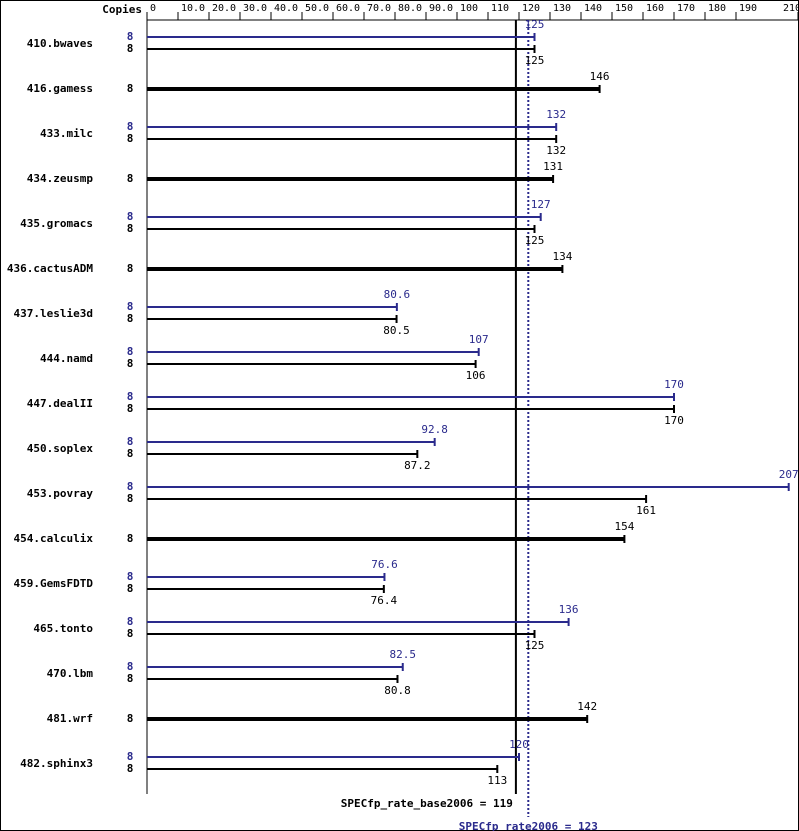  What do you see at coordinates (403, 654) in the screenshot?
I see `value-label: 82.5` at bounding box center [403, 654].